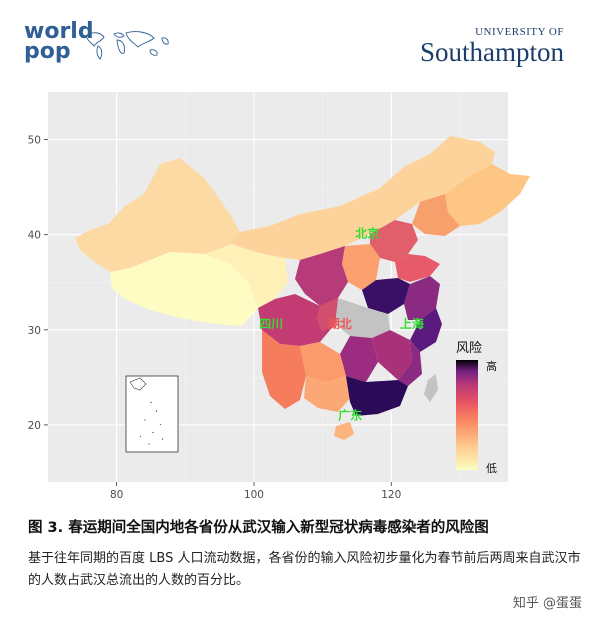  I want to click on region-shandong, so click(417, 268).